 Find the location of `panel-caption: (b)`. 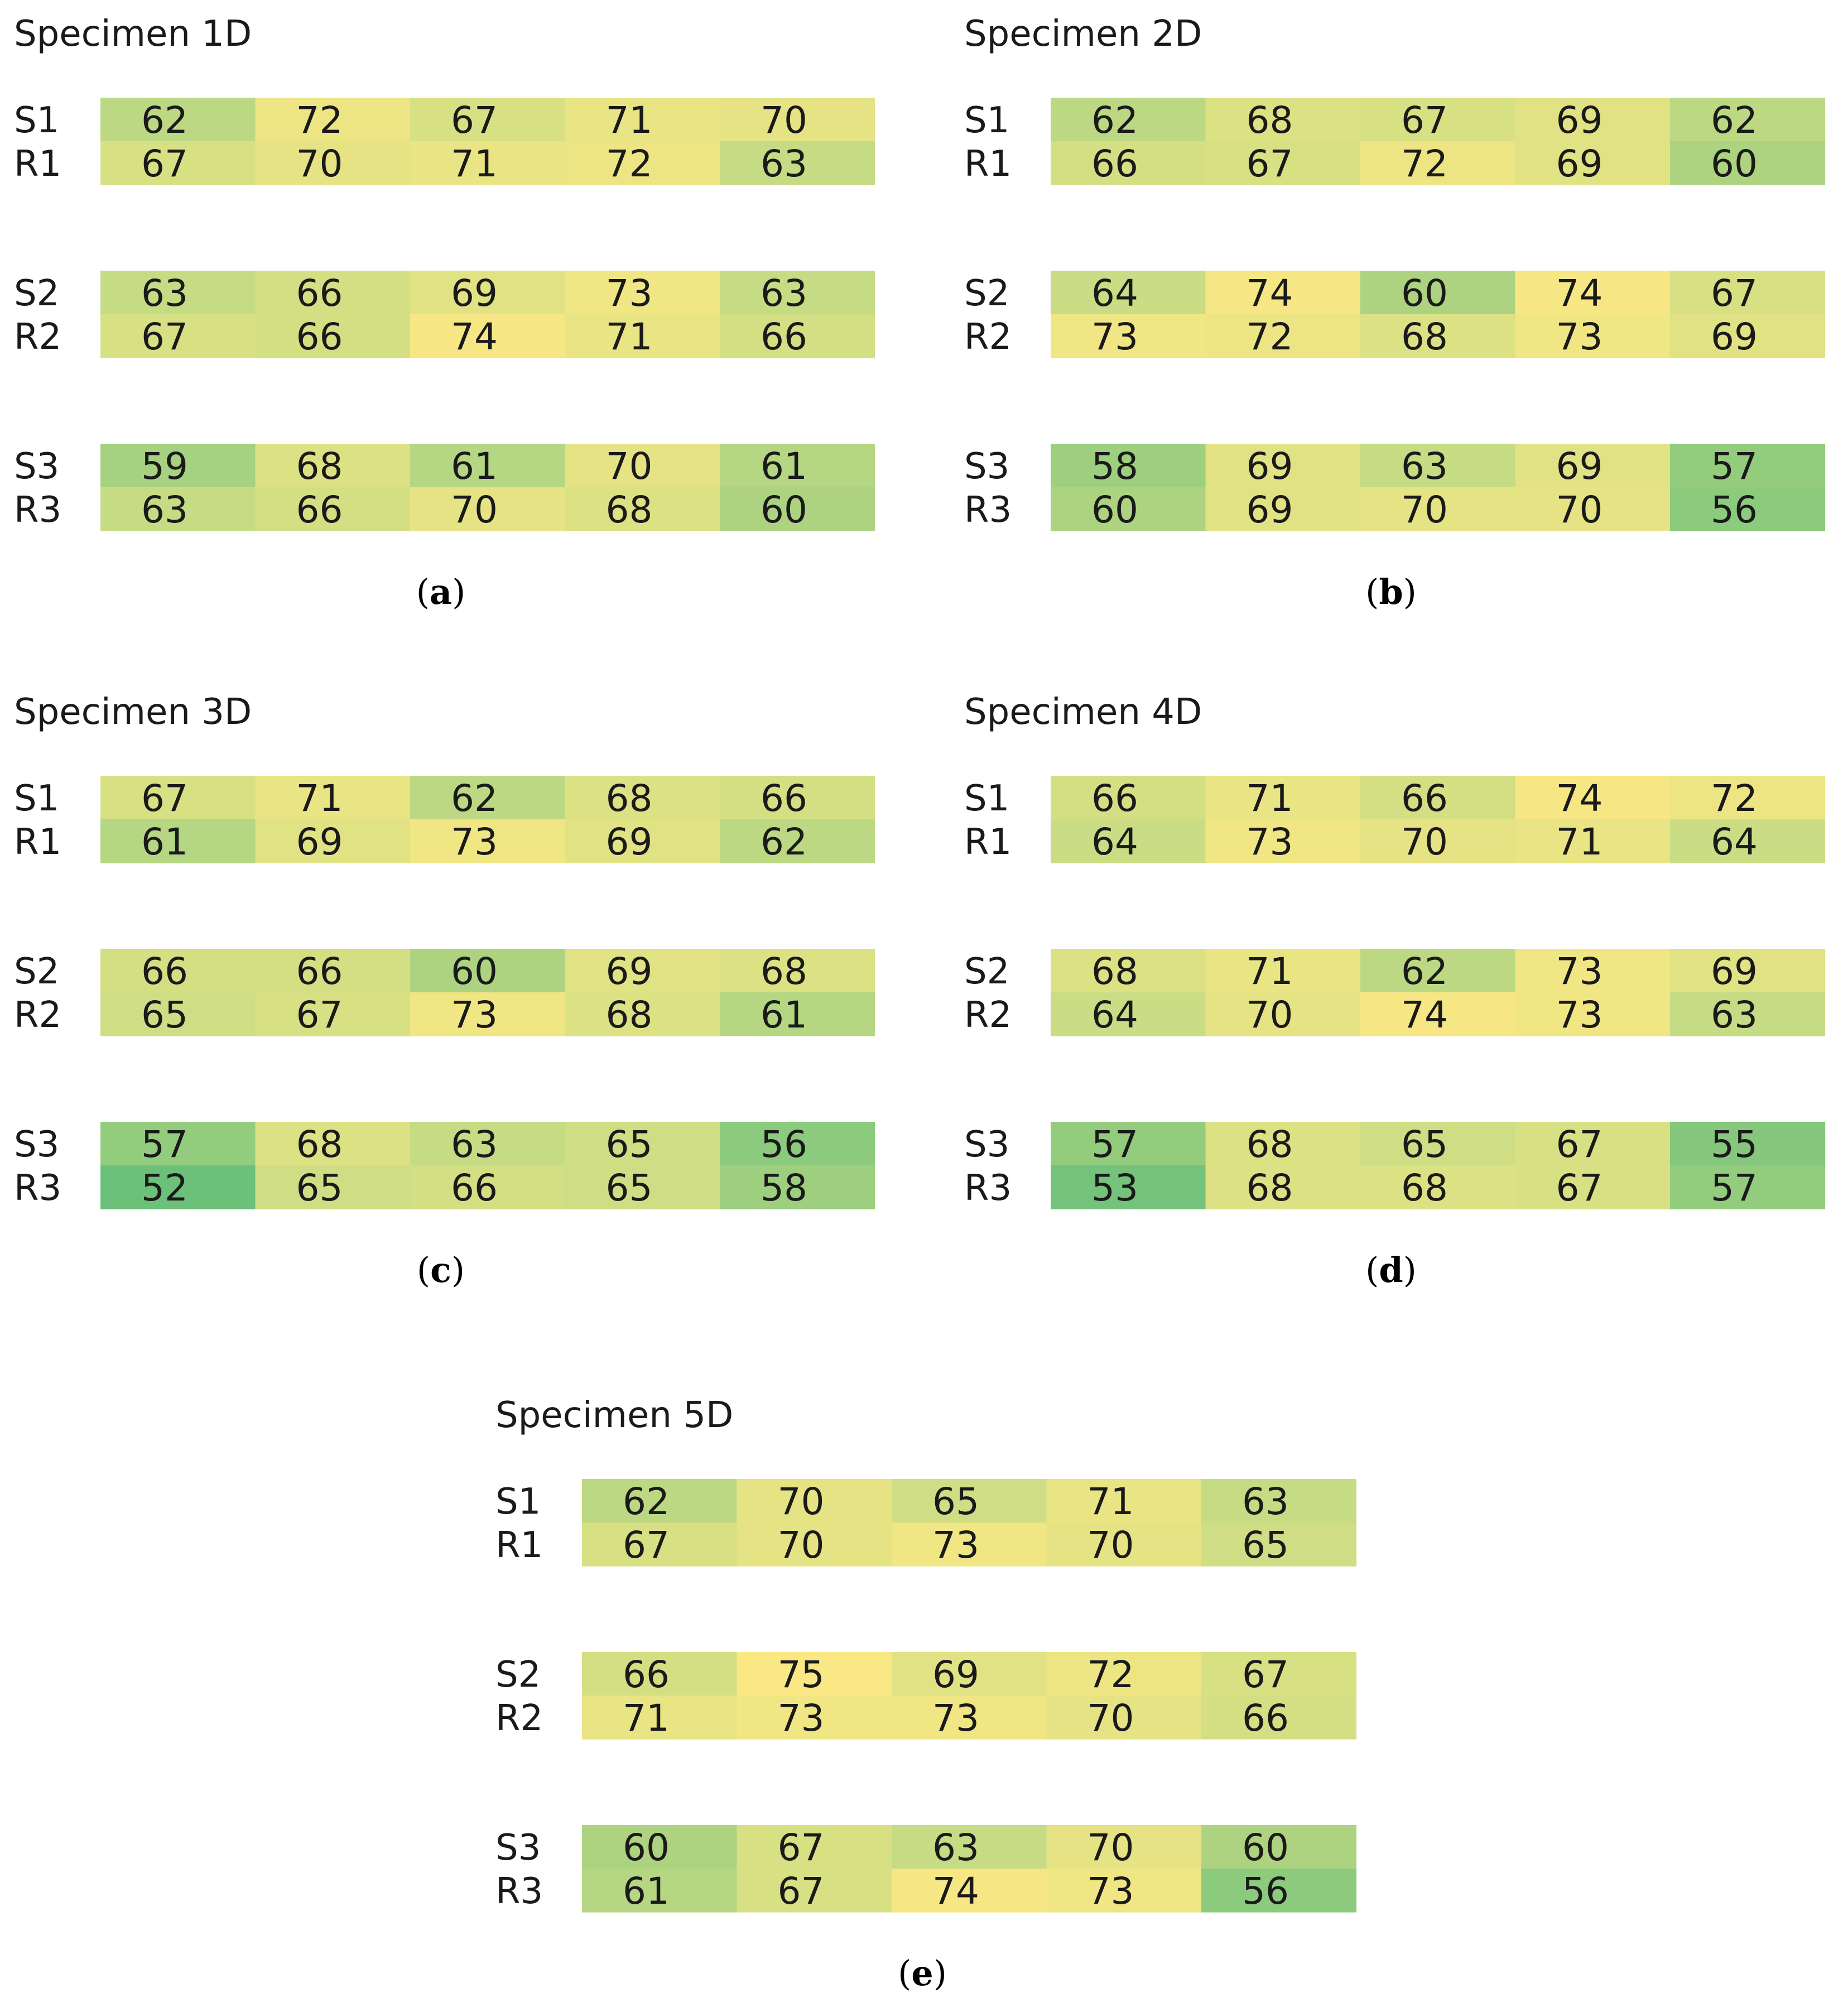

panel-caption: (b) is located at coordinates (1391, 592).